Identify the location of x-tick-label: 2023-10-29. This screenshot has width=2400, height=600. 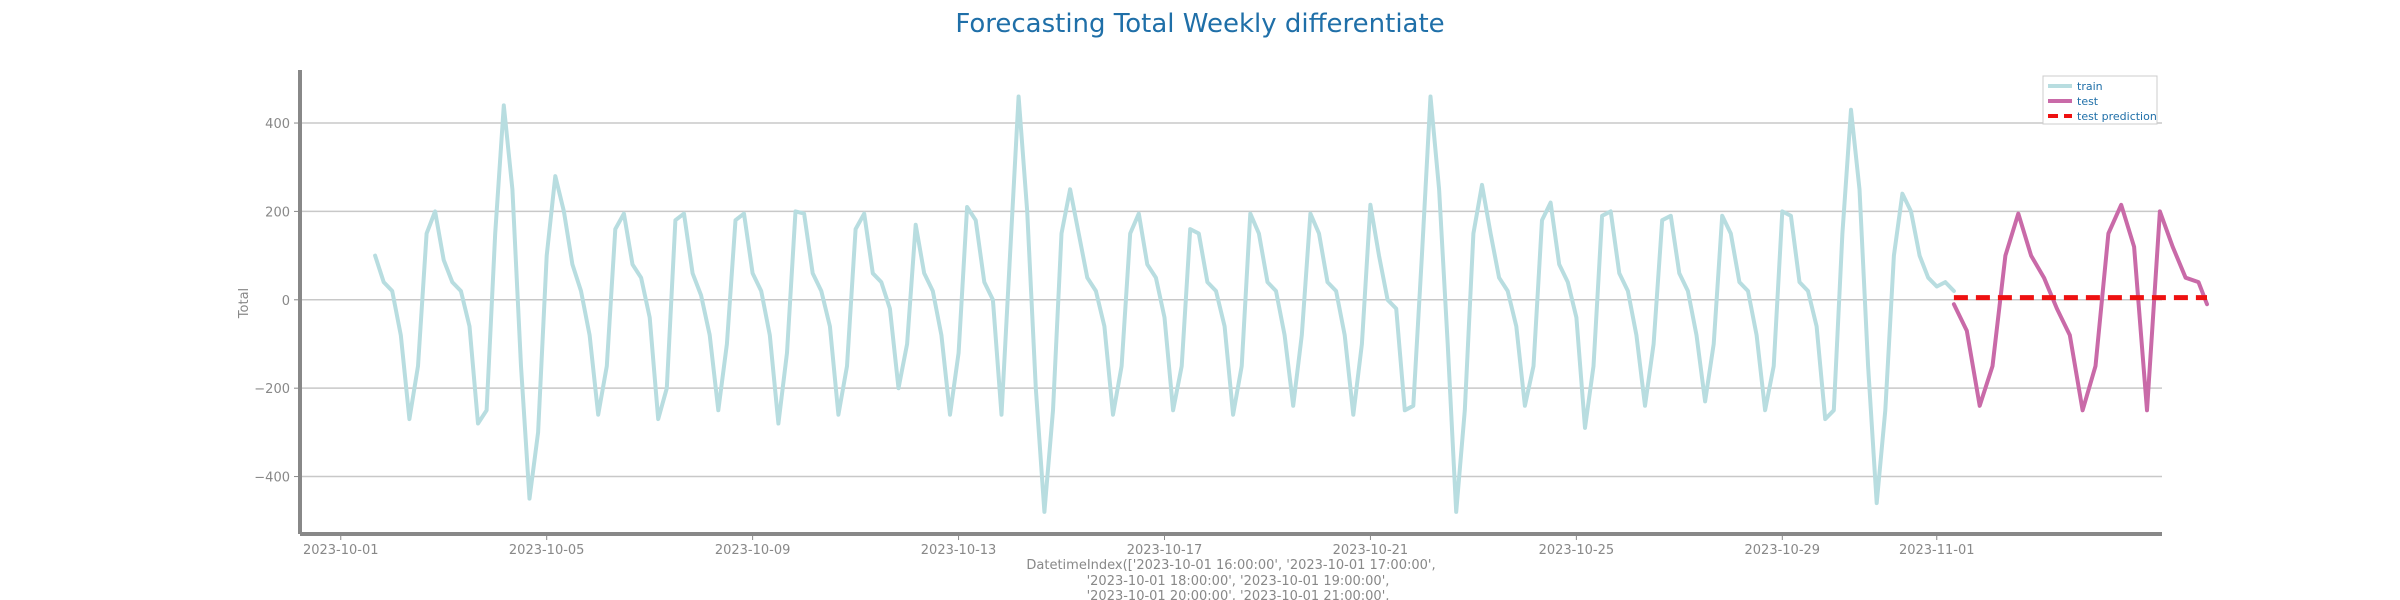
(1783, 550).